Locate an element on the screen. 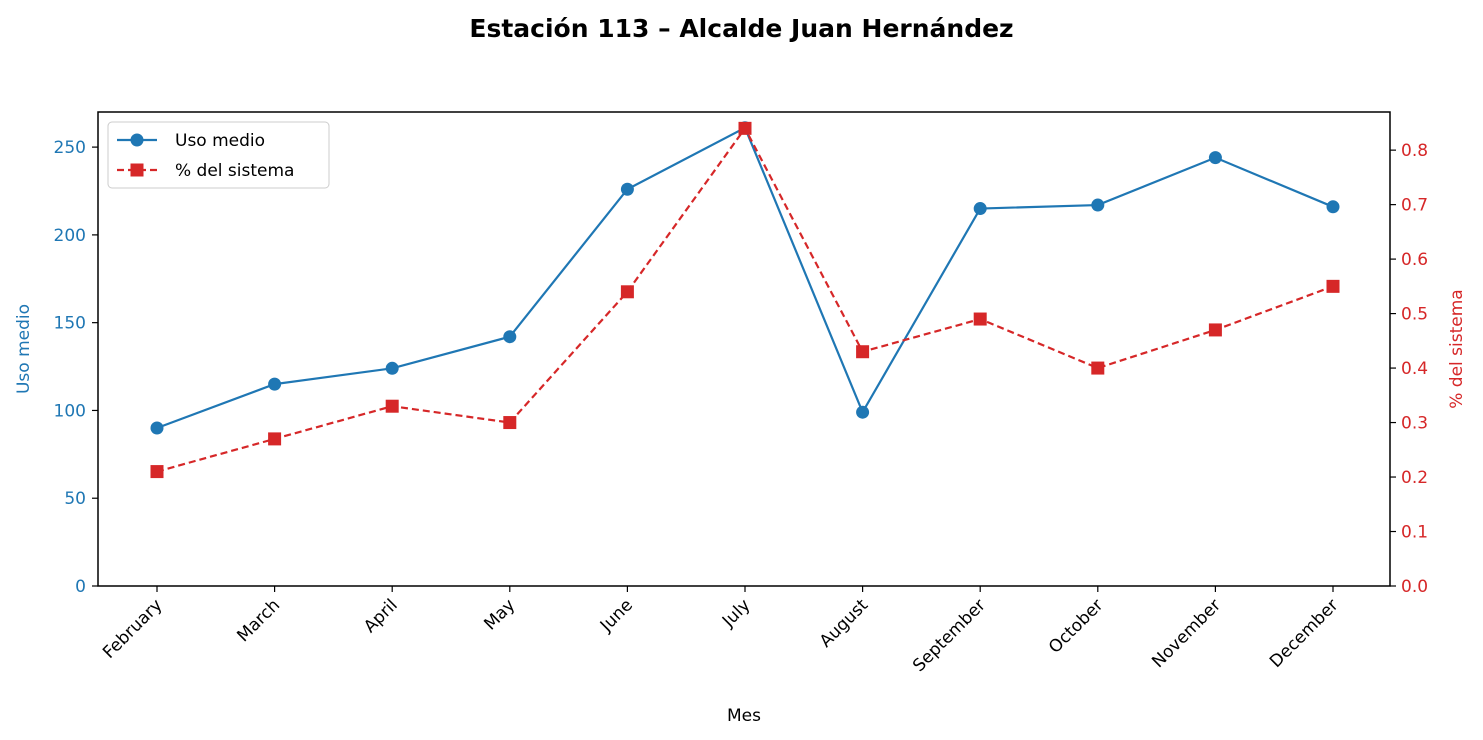  y-right-tick-label: 0.5 is located at coordinates (1414, 315).